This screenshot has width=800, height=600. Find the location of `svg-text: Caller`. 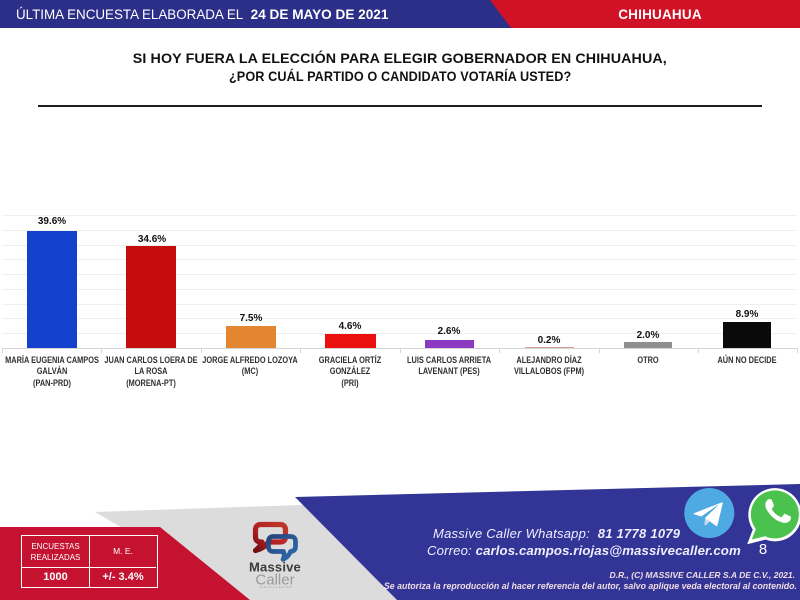

svg-text: Caller is located at coordinates (274, 580).